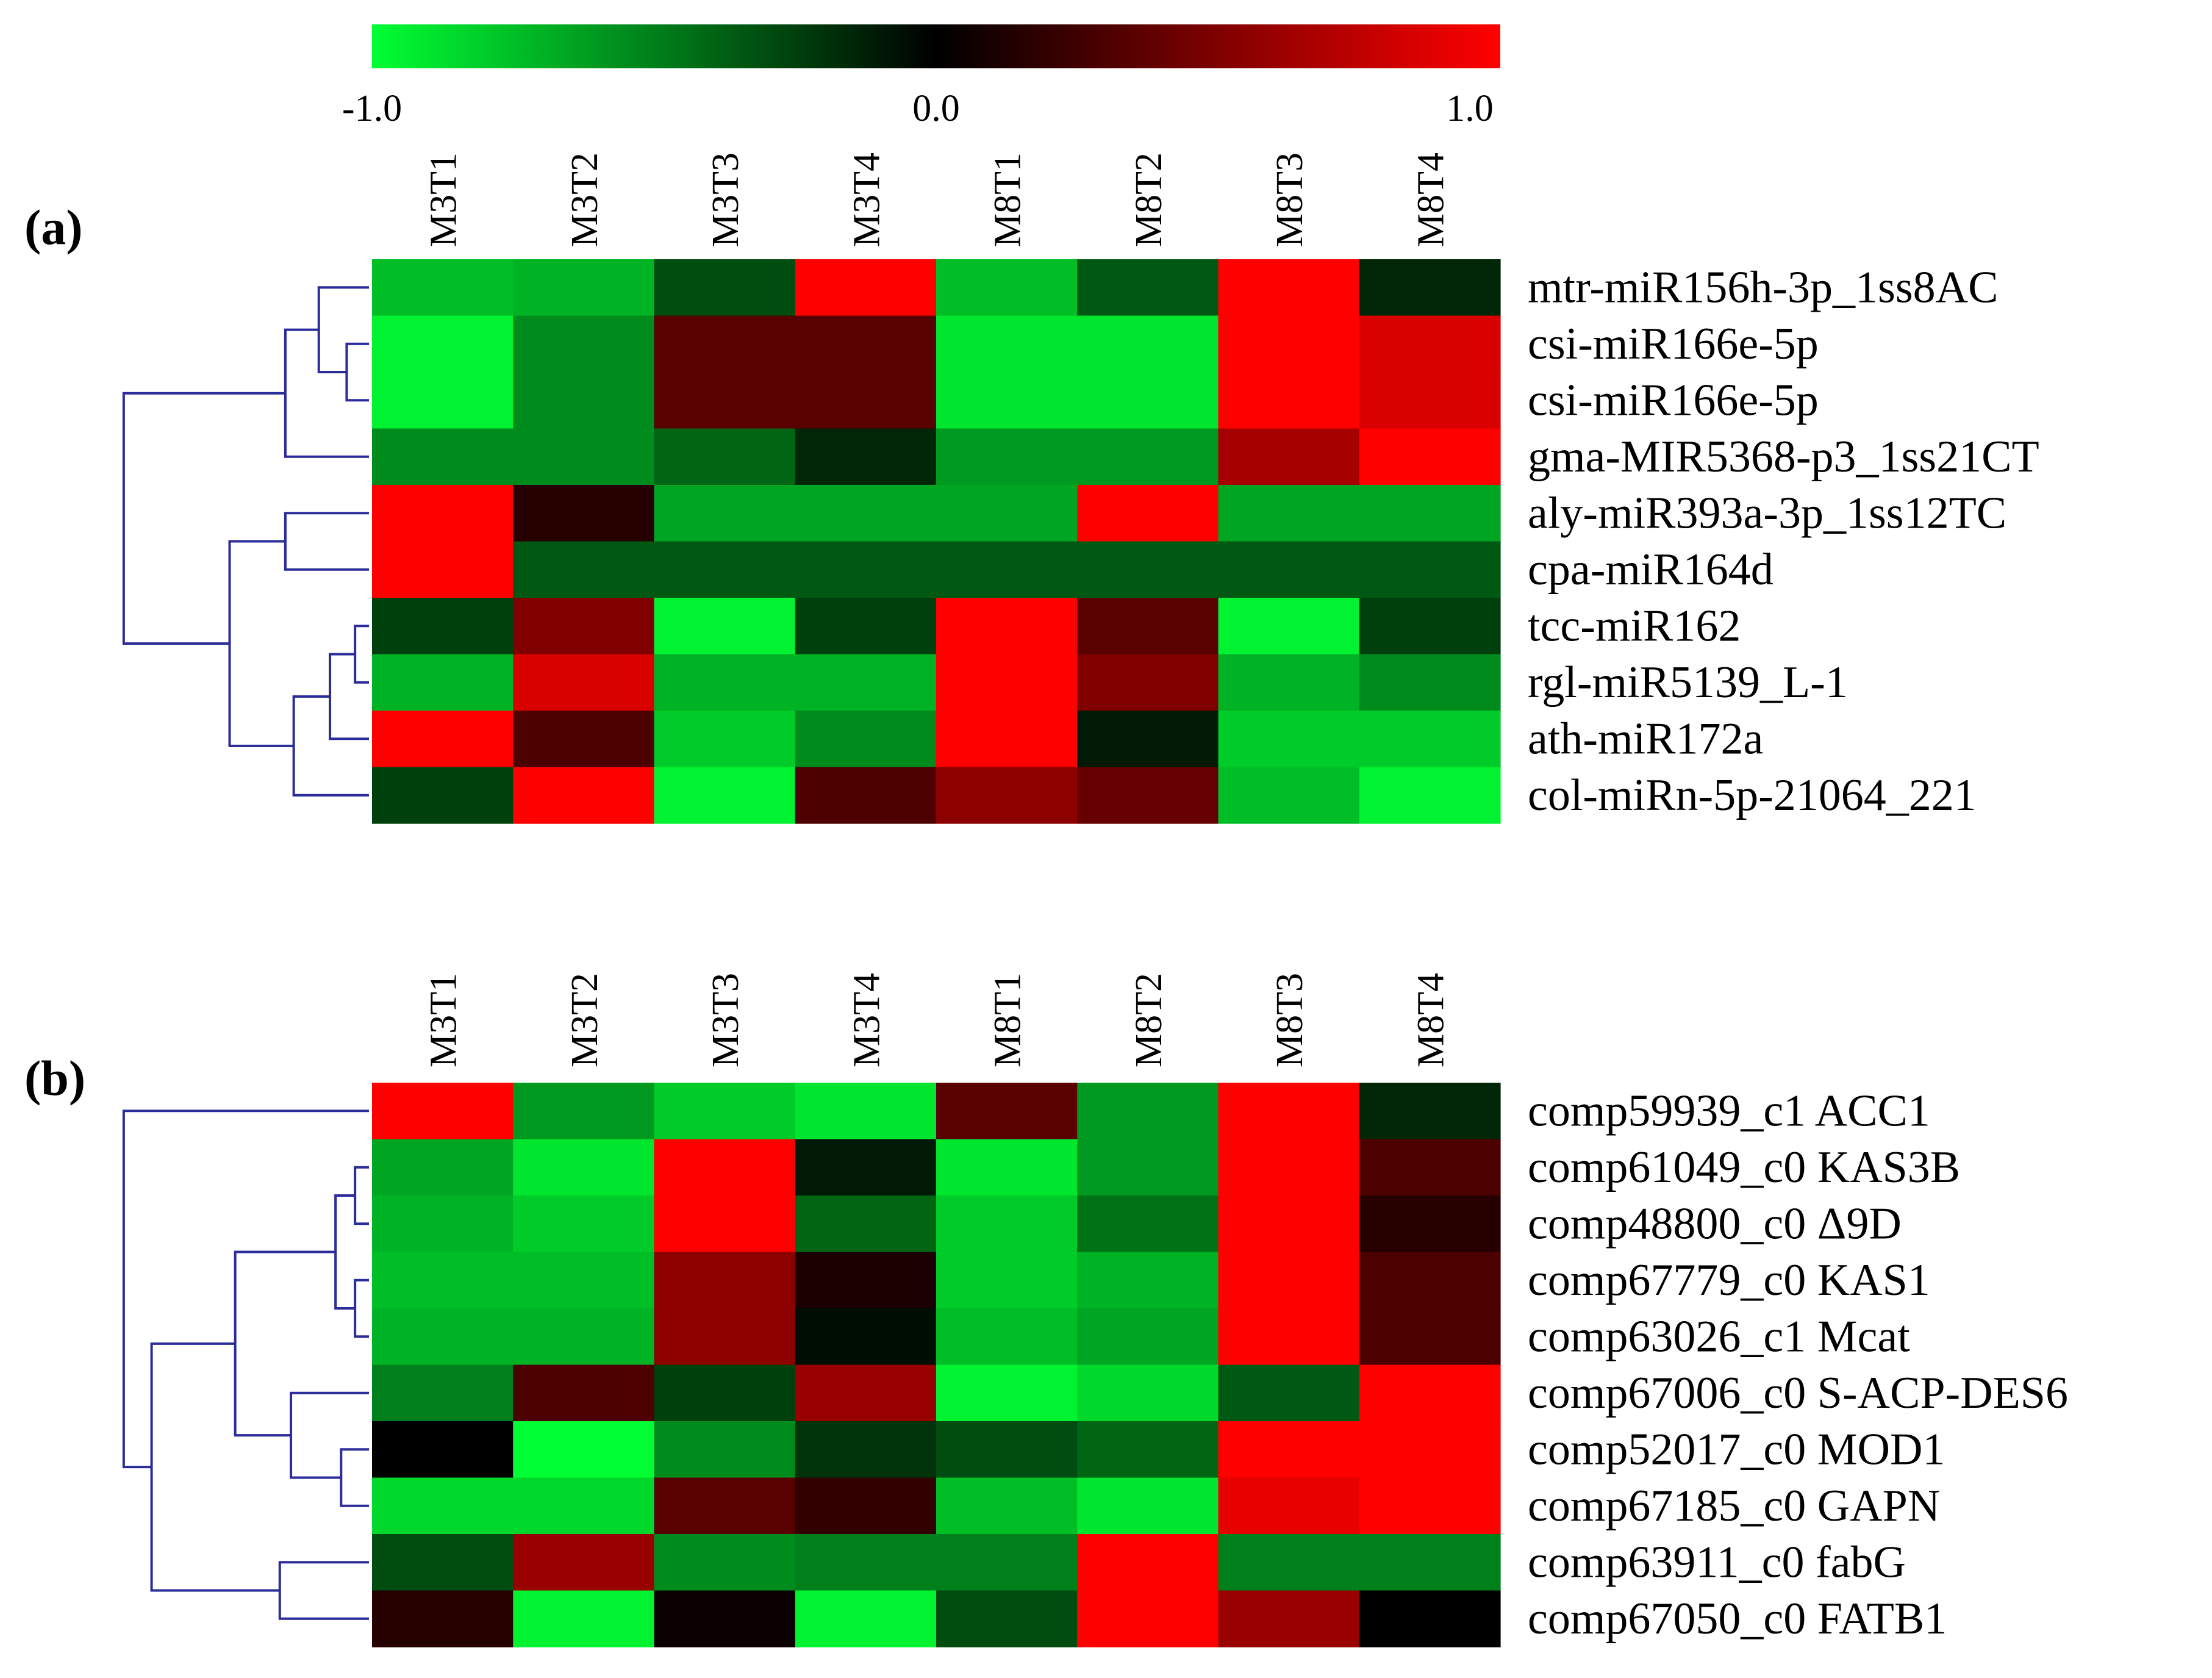 Image resolution: width=2212 pixels, height=1678 pixels. What do you see at coordinates (1634, 626) in the screenshot?
I see `row-label: tcc-miR162` at bounding box center [1634, 626].